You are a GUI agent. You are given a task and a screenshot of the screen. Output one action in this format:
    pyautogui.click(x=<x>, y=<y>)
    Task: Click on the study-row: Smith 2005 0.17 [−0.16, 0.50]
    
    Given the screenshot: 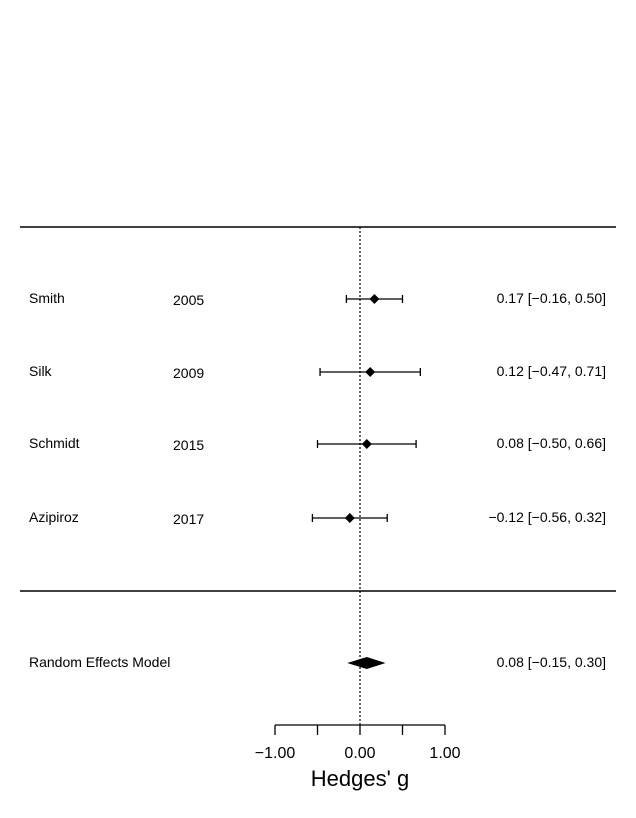 What is the action you would take?
    pyautogui.click(x=317, y=299)
    